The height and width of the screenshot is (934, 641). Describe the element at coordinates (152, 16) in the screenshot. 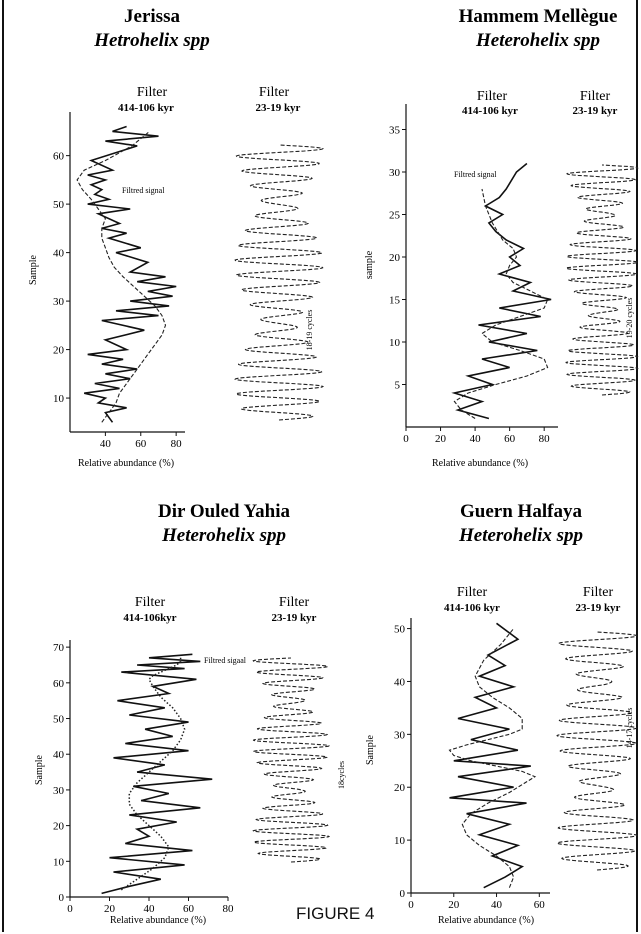

I see `dataset1-site-title: Jerissa` at that location.